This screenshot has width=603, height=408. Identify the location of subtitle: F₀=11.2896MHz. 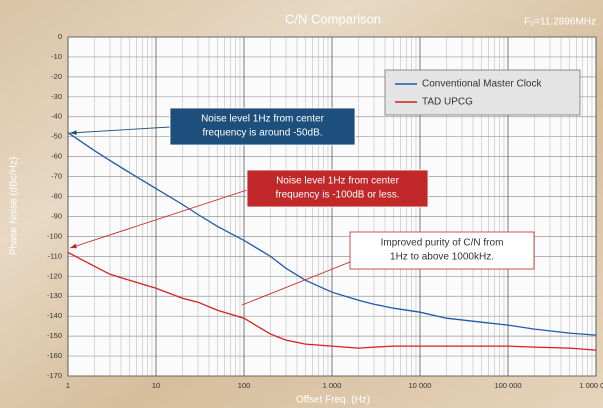
(560, 22).